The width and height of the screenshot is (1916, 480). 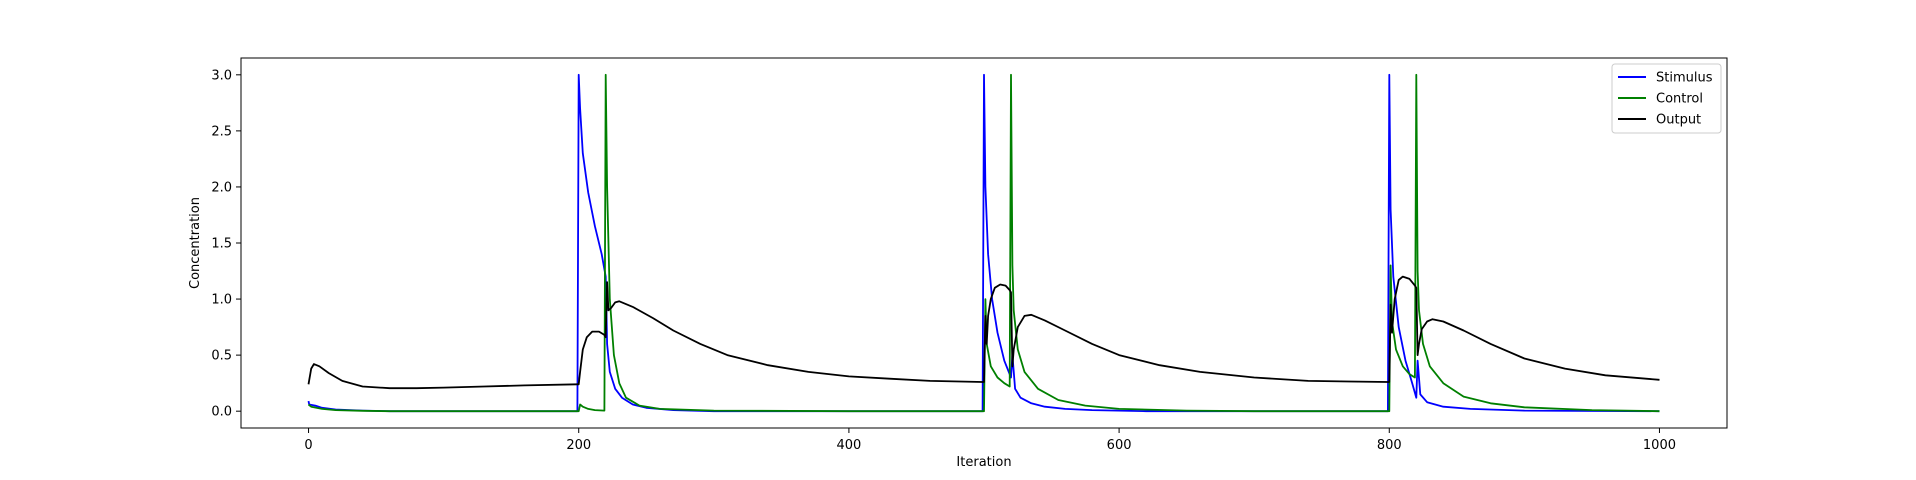 I want to click on y-tick-label: 3.0, so click(x=221, y=75).